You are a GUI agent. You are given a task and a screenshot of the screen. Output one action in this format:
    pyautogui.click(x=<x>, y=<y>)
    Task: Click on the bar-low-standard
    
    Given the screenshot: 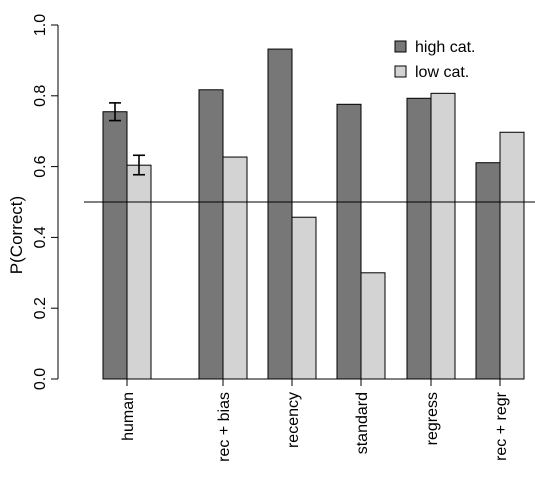 What is the action you would take?
    pyautogui.click(x=373, y=326)
    